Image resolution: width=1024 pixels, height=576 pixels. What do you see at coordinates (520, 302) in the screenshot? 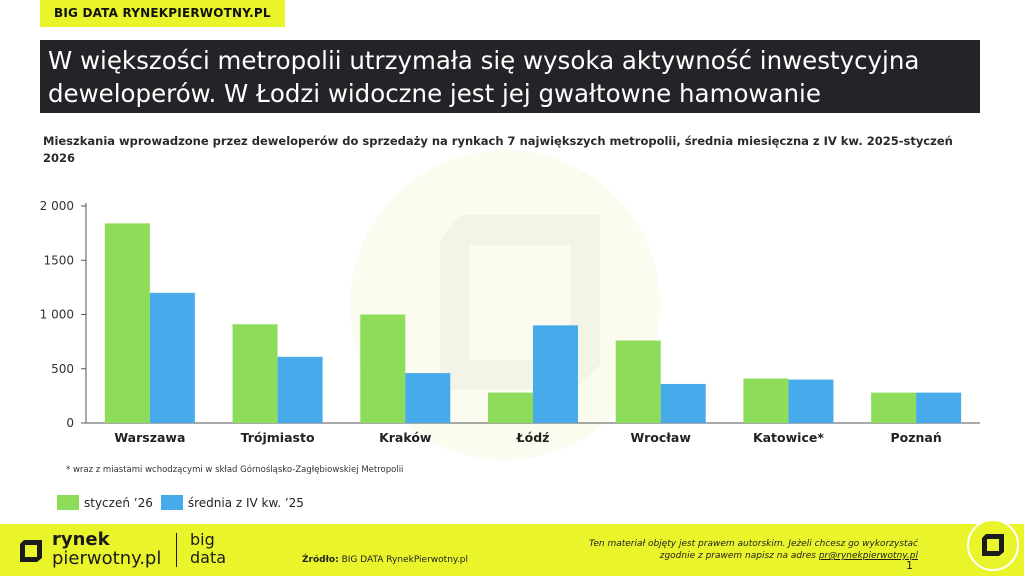
I see `watermark-logo-icon` at bounding box center [520, 302].